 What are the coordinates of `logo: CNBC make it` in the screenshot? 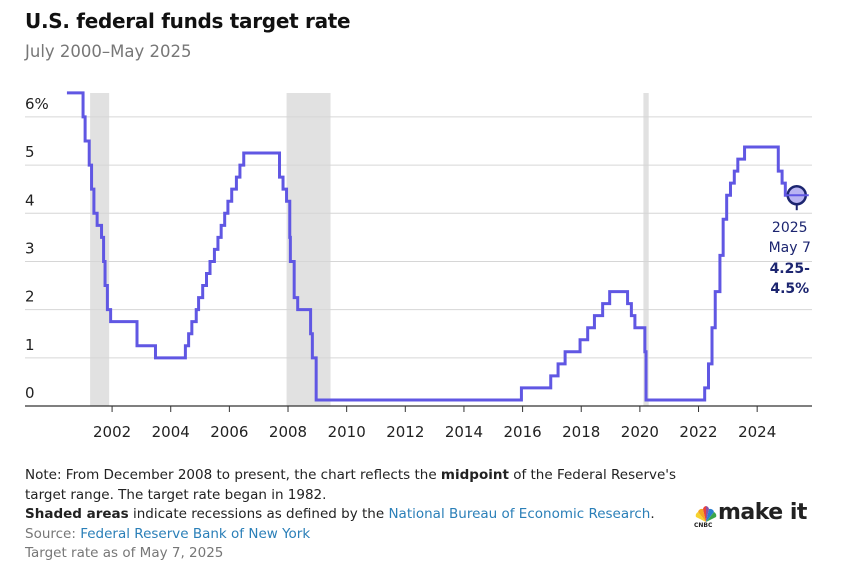 It's located at (756, 516).